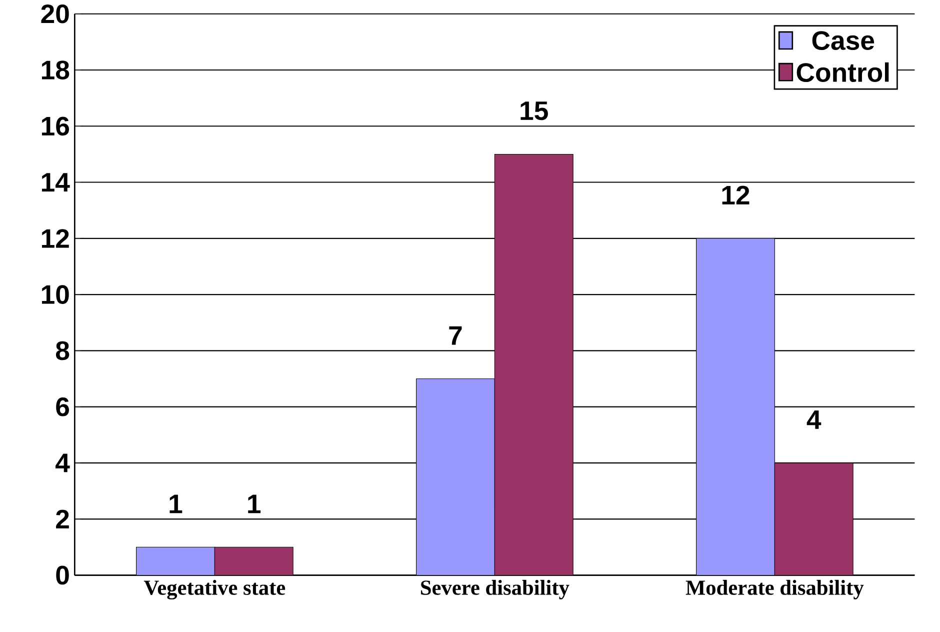  What do you see at coordinates (56, 70) in the screenshot?
I see `y-tick-label: 18` at bounding box center [56, 70].